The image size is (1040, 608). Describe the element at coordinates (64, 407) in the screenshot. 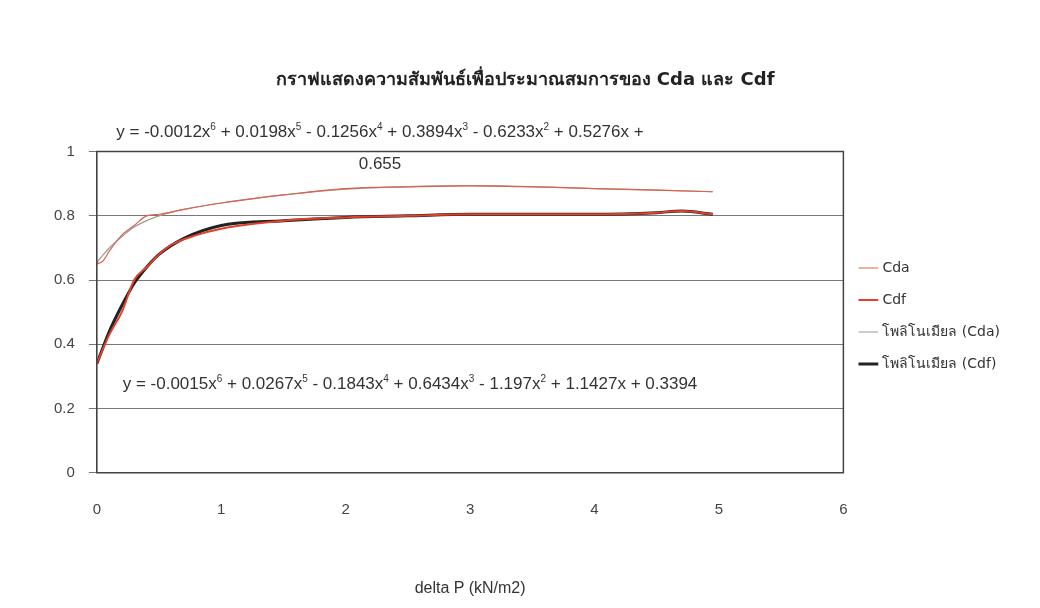

I see `y-tick-label: 0.2` at that location.